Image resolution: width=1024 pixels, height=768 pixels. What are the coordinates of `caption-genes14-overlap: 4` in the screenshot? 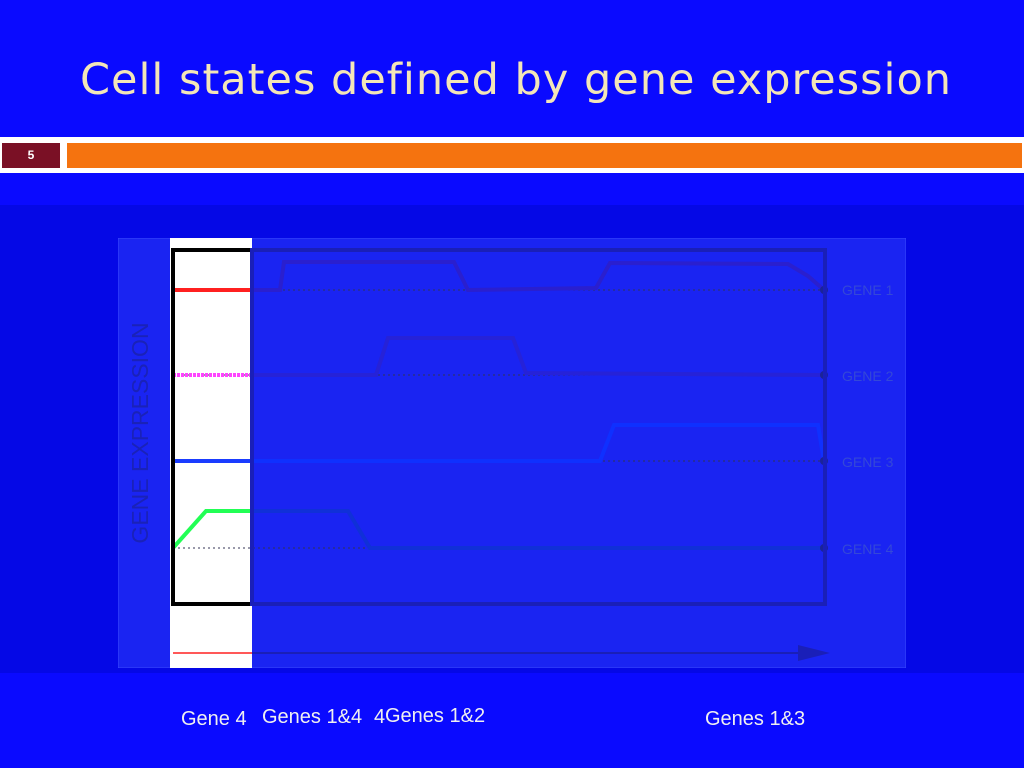 It's located at (380, 717).